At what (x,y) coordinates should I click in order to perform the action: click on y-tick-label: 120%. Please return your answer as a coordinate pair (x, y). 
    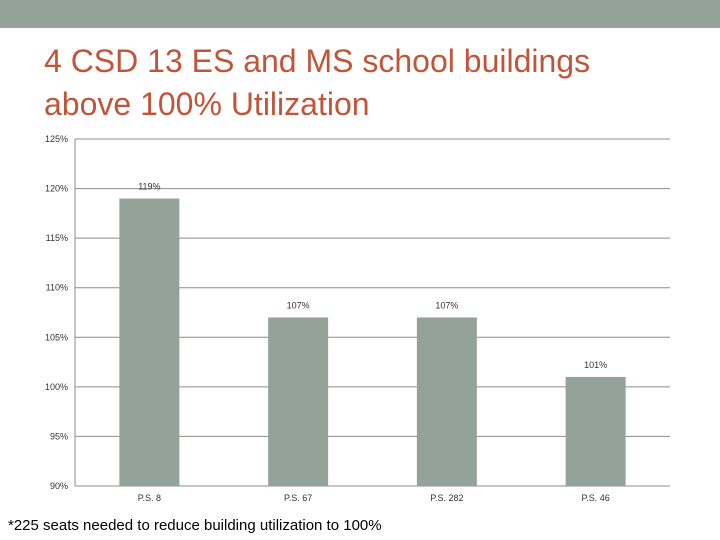
    Looking at the image, I should click on (56, 189).